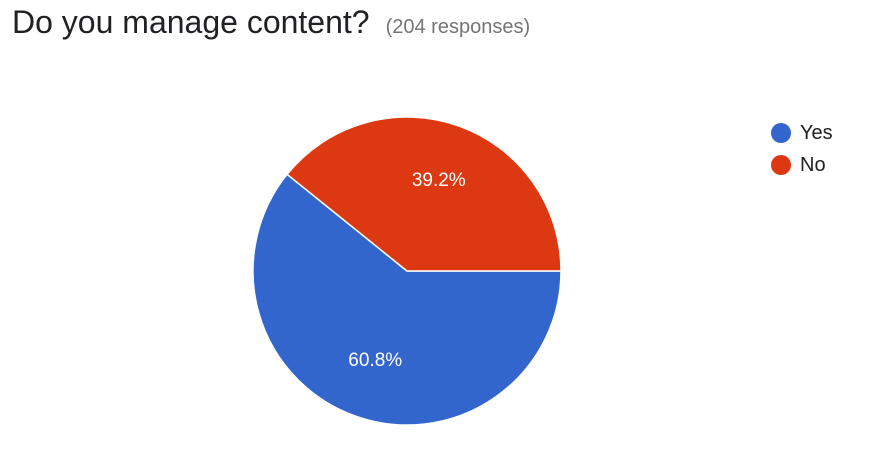 The image size is (873, 452). What do you see at coordinates (813, 164) in the screenshot?
I see `legend-label-no: No` at bounding box center [813, 164].